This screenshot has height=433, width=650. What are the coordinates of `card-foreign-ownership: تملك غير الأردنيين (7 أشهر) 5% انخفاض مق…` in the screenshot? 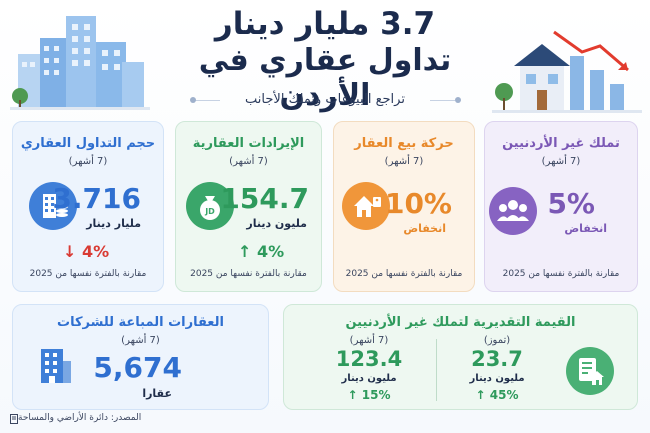 It's located at (561, 206).